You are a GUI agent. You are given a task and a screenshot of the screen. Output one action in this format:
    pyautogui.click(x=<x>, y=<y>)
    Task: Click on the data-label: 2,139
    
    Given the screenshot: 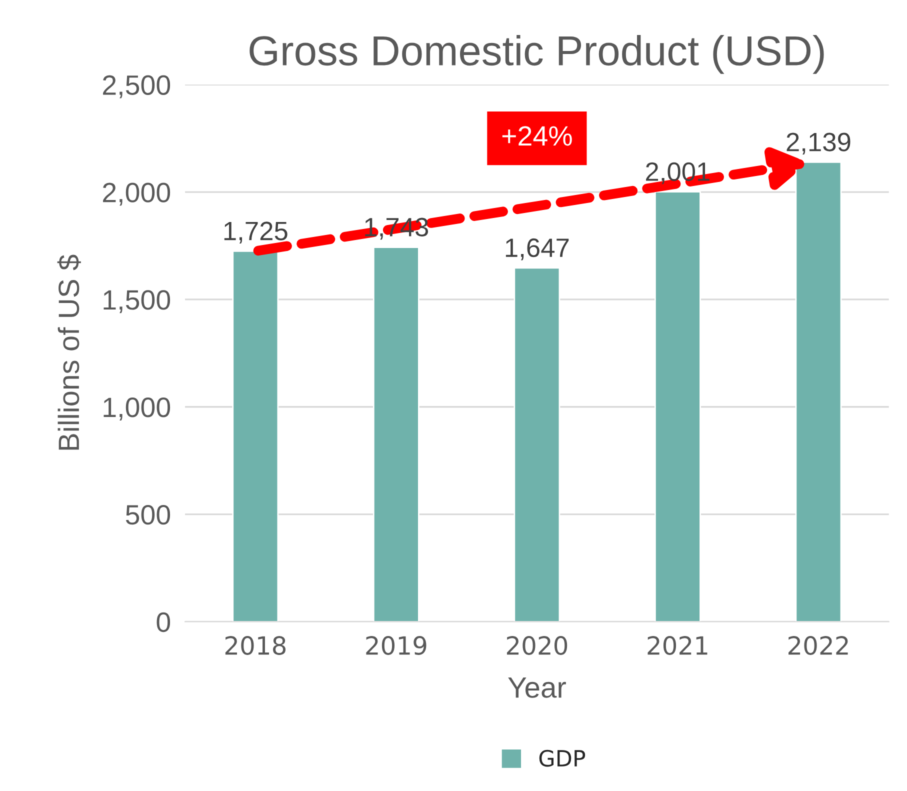 What is the action you would take?
    pyautogui.click(x=818, y=143)
    